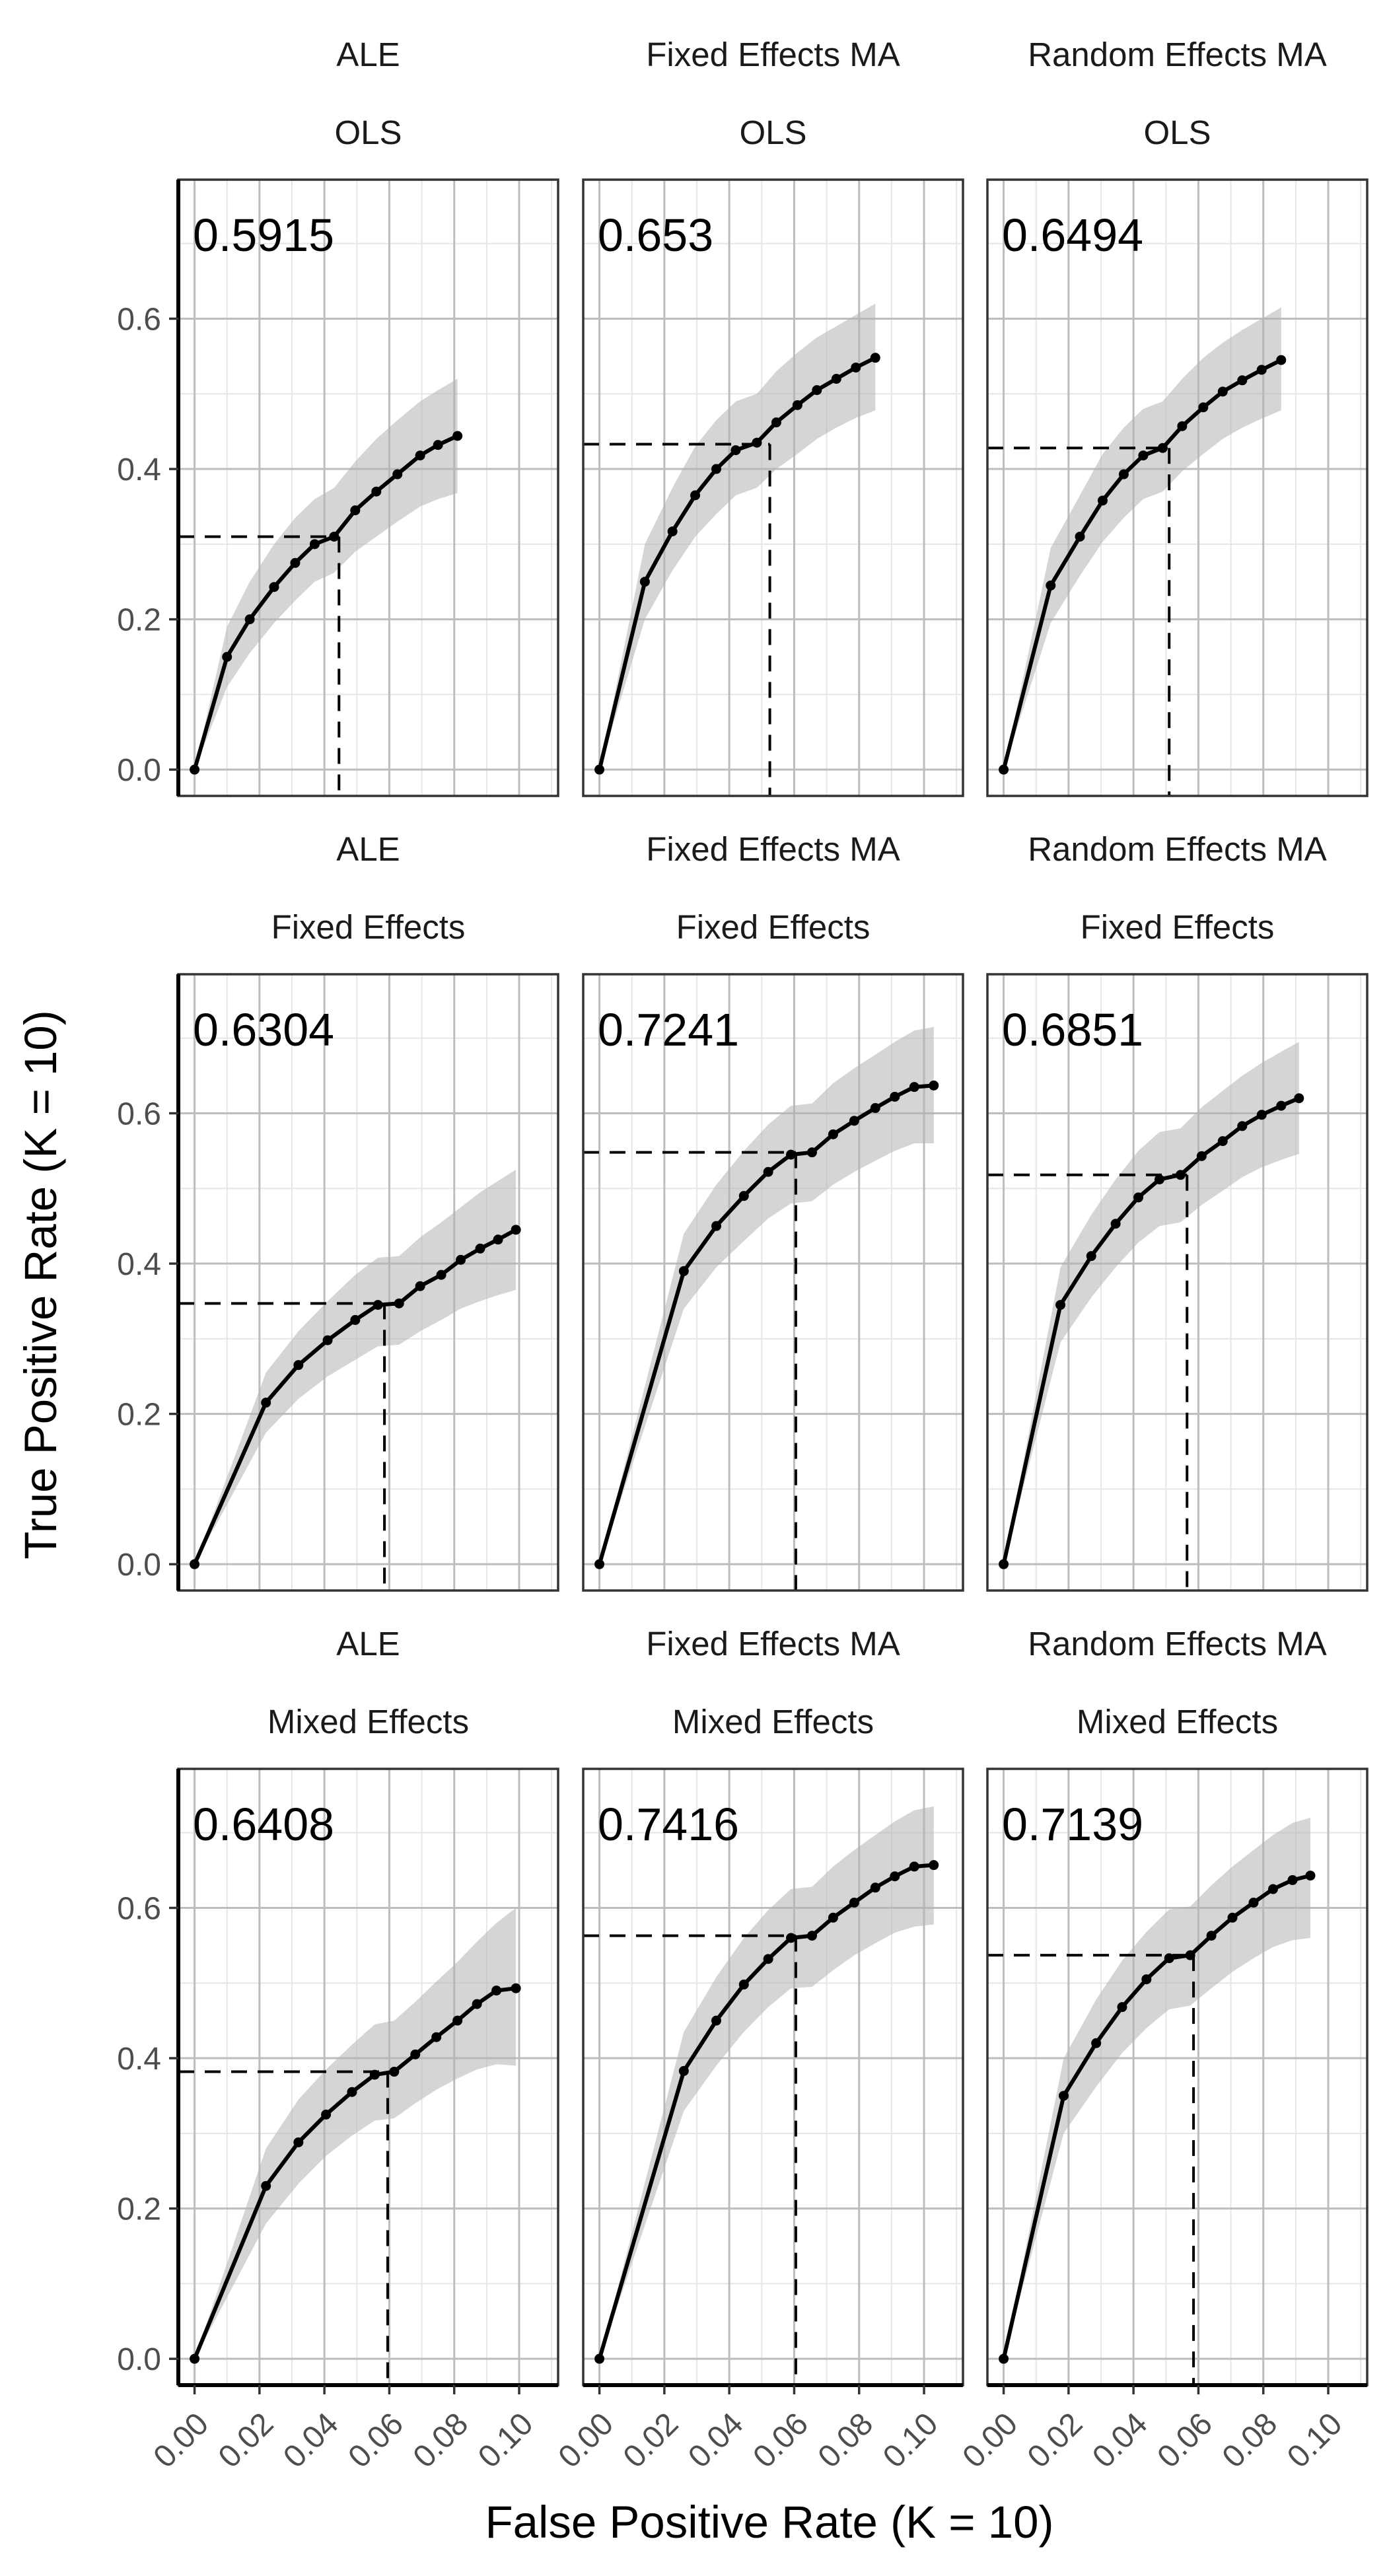 This screenshot has height=2576, width=1387. Describe the element at coordinates (139, 2359) in the screenshot. I see `y-tick-label: 0.0` at that location.